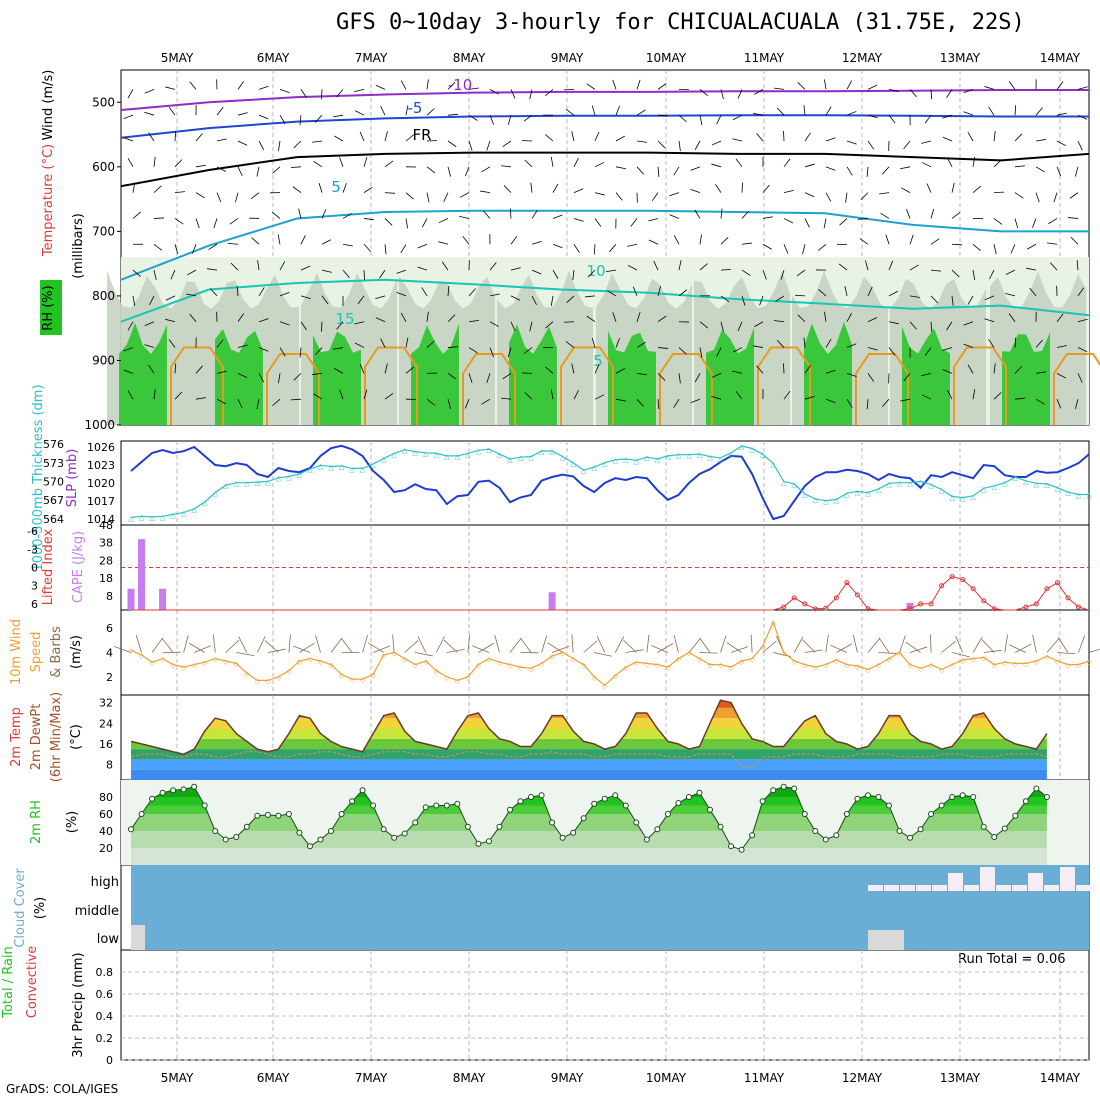  I want to click on y-tick-label: 32, so click(106, 703).